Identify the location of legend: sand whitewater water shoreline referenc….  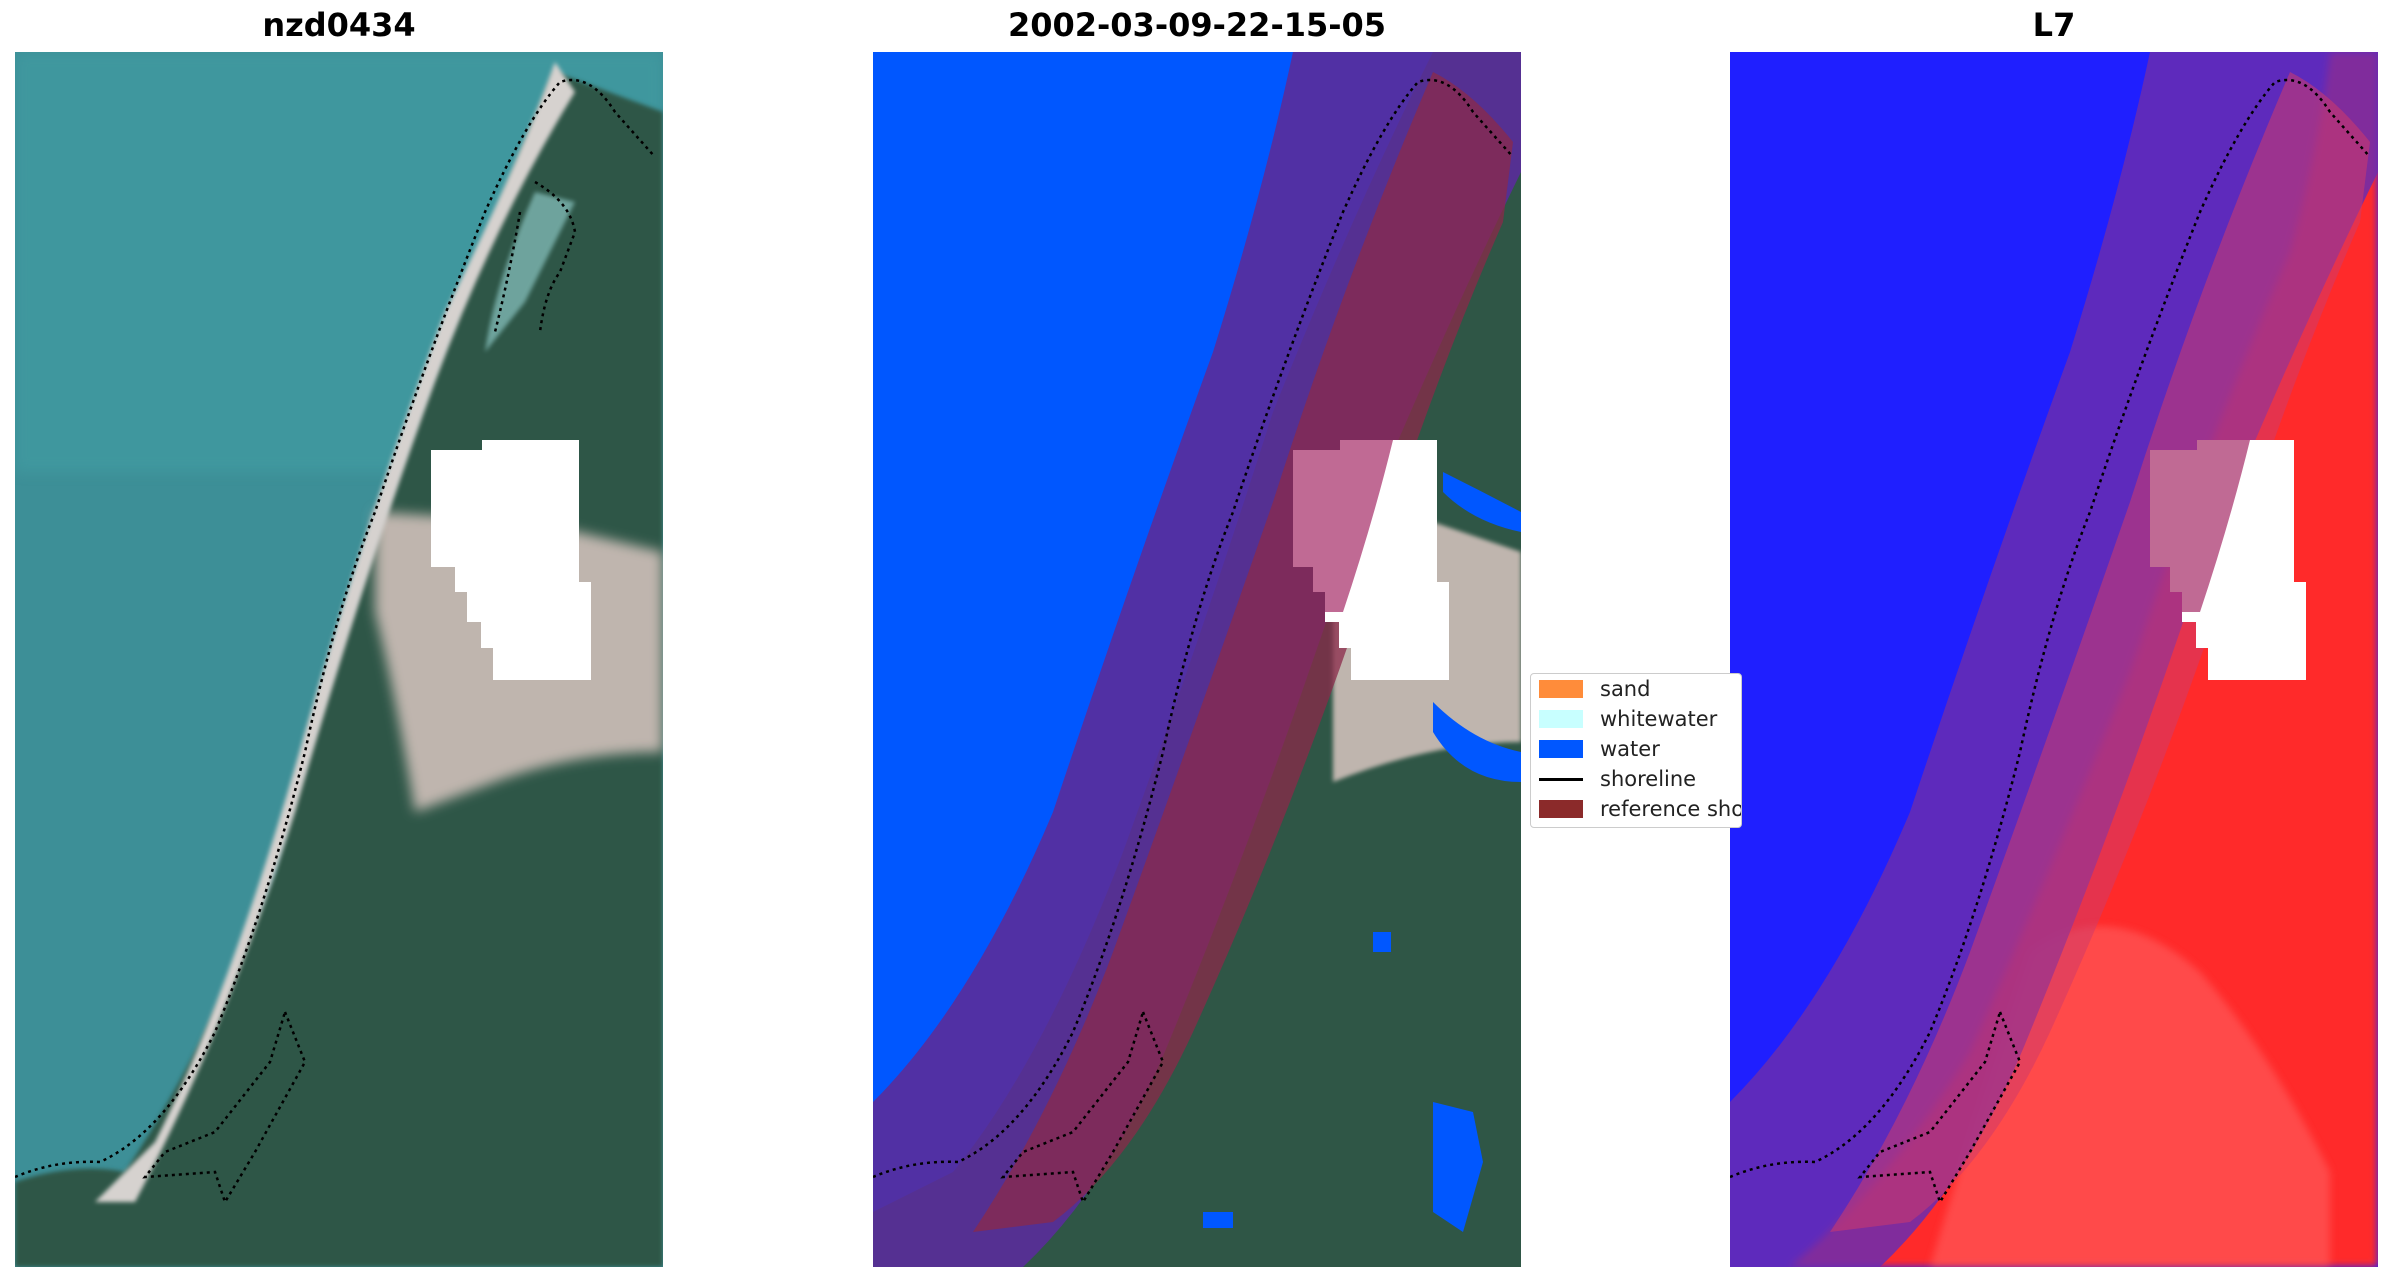
(1636, 750).